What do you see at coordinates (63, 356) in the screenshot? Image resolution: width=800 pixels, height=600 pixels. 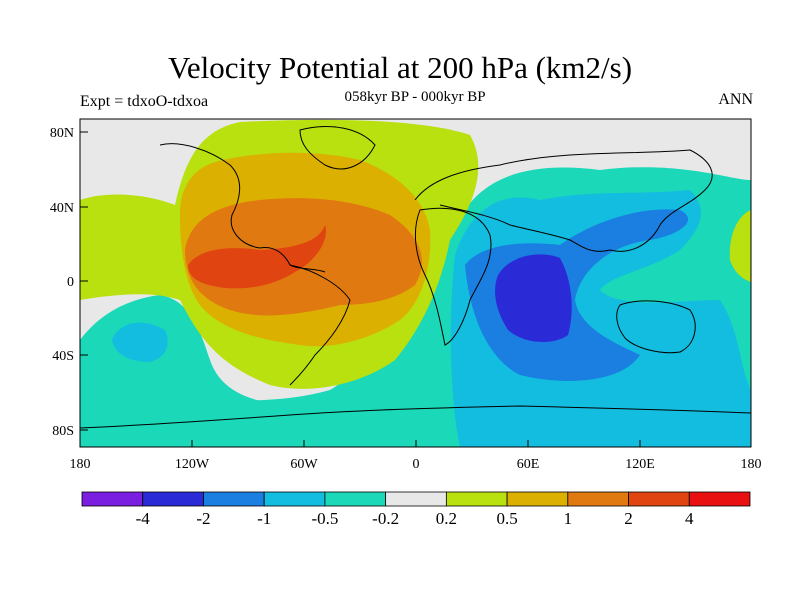 I see `lat-tick-label: 40S` at bounding box center [63, 356].